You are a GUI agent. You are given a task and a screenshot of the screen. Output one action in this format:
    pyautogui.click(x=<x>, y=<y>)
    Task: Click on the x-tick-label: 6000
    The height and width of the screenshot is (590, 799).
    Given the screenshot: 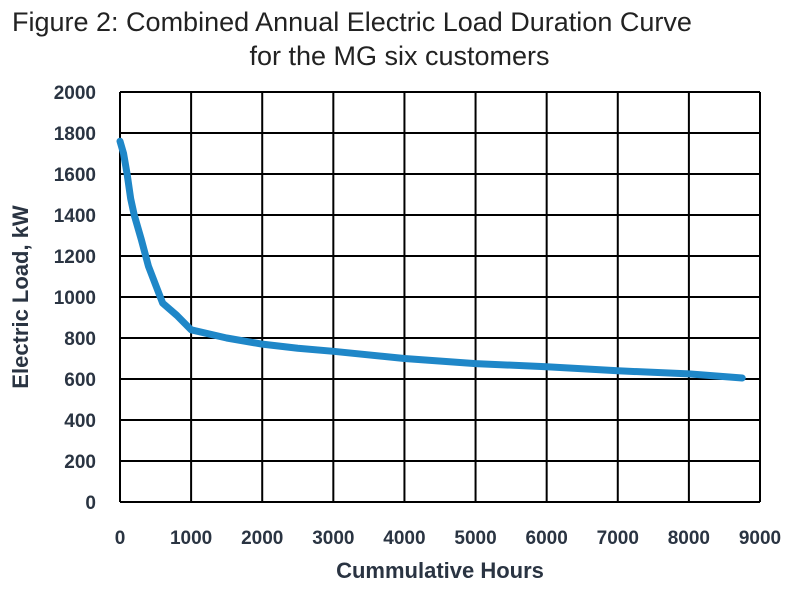 What is the action you would take?
    pyautogui.click(x=547, y=538)
    